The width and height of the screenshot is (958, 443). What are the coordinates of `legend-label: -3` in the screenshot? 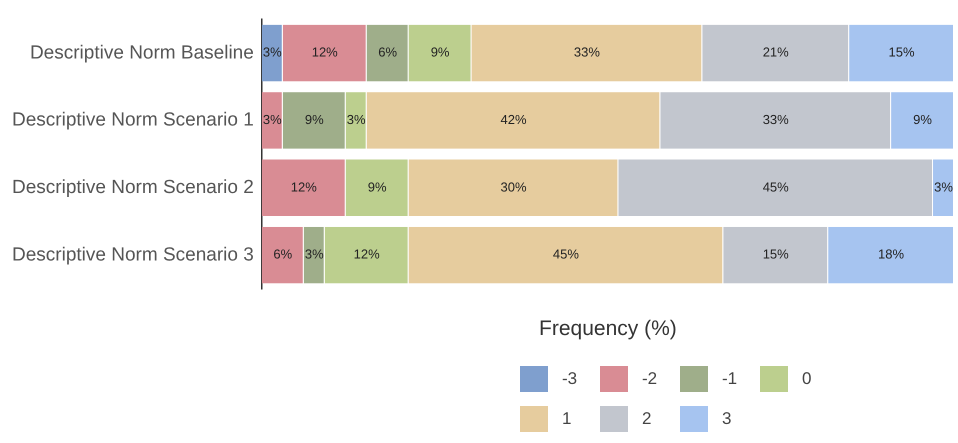 It's located at (570, 379).